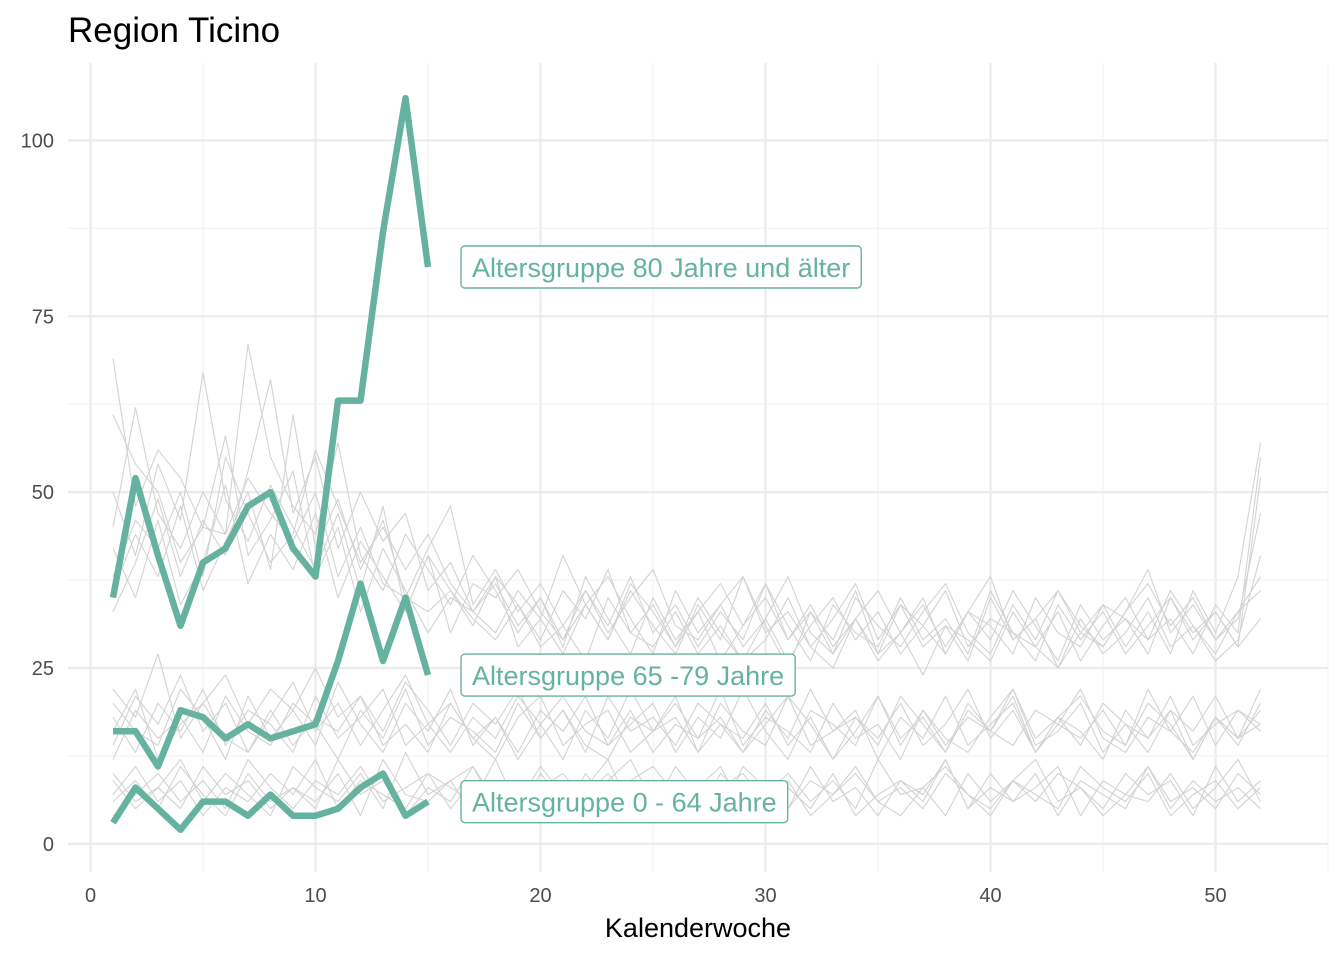 This screenshot has width=1344, height=960. What do you see at coordinates (43, 493) in the screenshot?
I see `y-tick-label: 50` at bounding box center [43, 493].